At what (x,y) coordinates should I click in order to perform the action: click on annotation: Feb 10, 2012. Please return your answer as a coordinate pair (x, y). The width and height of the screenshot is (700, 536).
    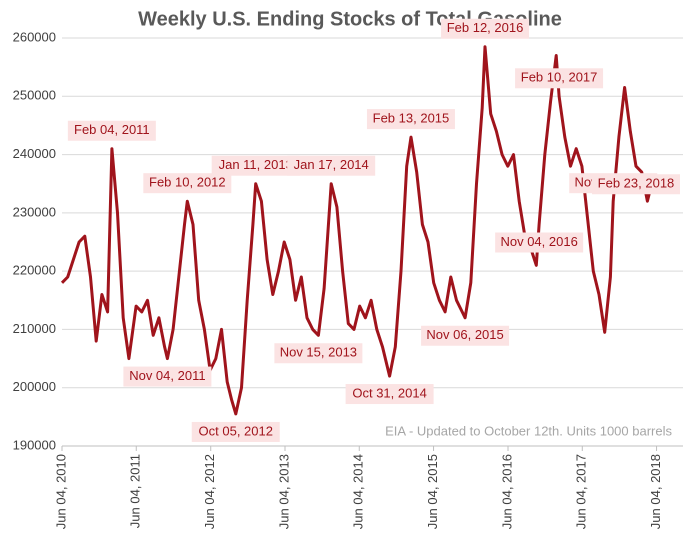
    Looking at the image, I should click on (187, 182).